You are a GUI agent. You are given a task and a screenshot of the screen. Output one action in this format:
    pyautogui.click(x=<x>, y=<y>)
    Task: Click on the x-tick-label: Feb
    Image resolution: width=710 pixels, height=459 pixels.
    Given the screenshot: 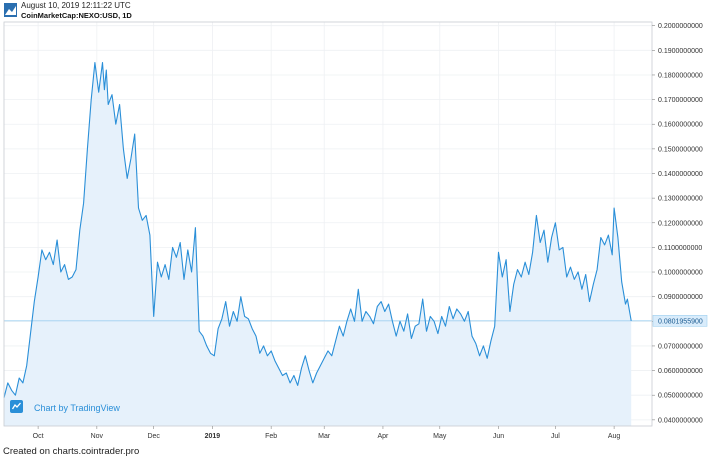 What is the action you would take?
    pyautogui.click(x=271, y=436)
    